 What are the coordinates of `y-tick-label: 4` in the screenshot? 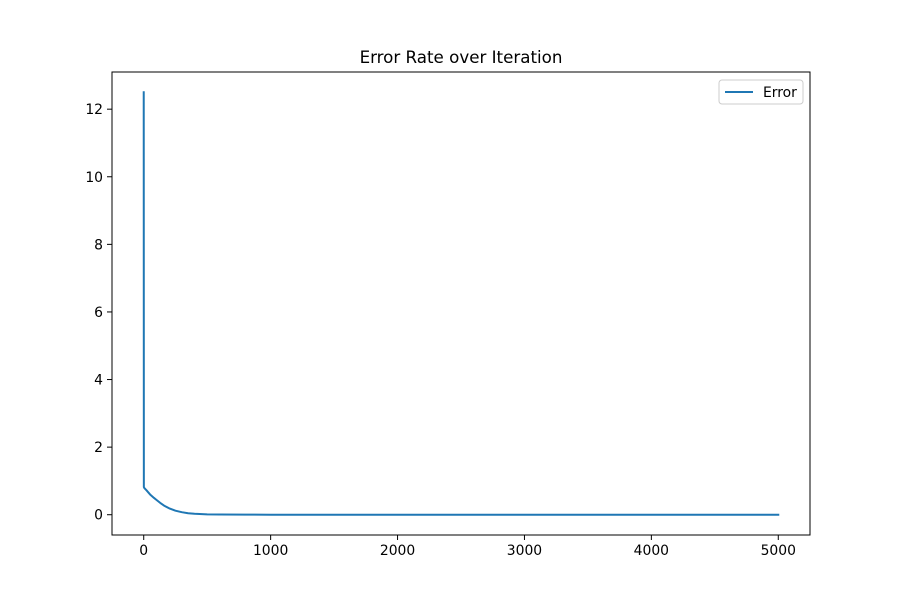 It's located at (98, 381).